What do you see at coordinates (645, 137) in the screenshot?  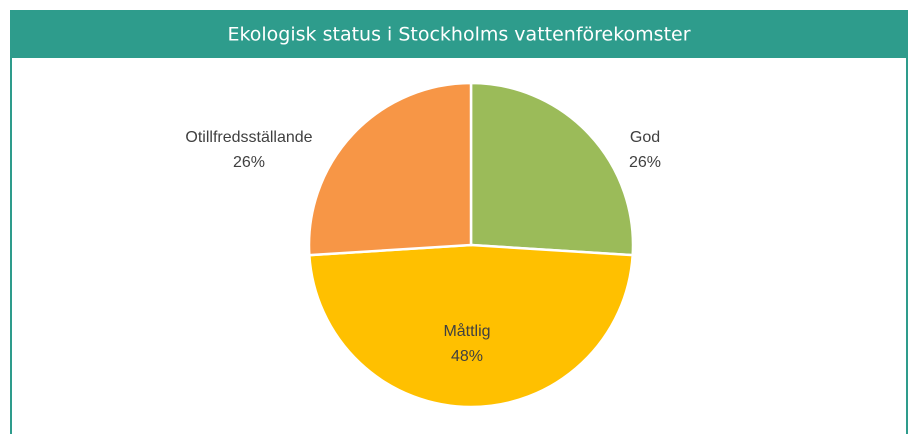 I see `slice-category-label: God` at bounding box center [645, 137].